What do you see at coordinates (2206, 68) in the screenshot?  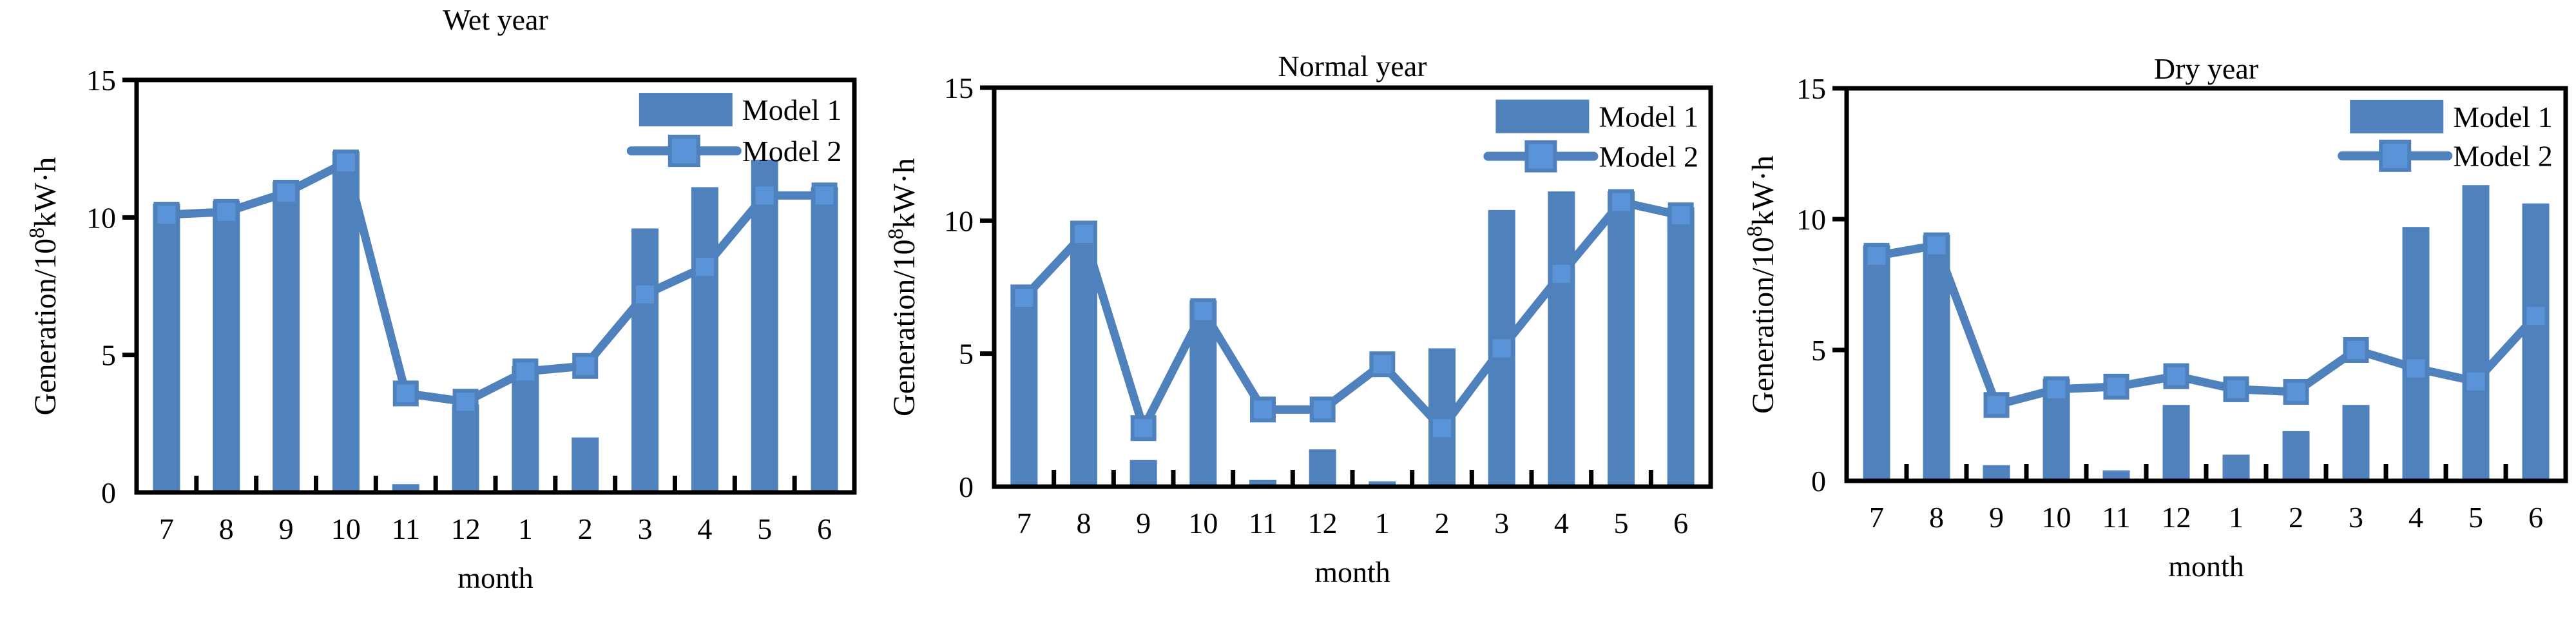 I see `chart-title: Dry year` at bounding box center [2206, 68].